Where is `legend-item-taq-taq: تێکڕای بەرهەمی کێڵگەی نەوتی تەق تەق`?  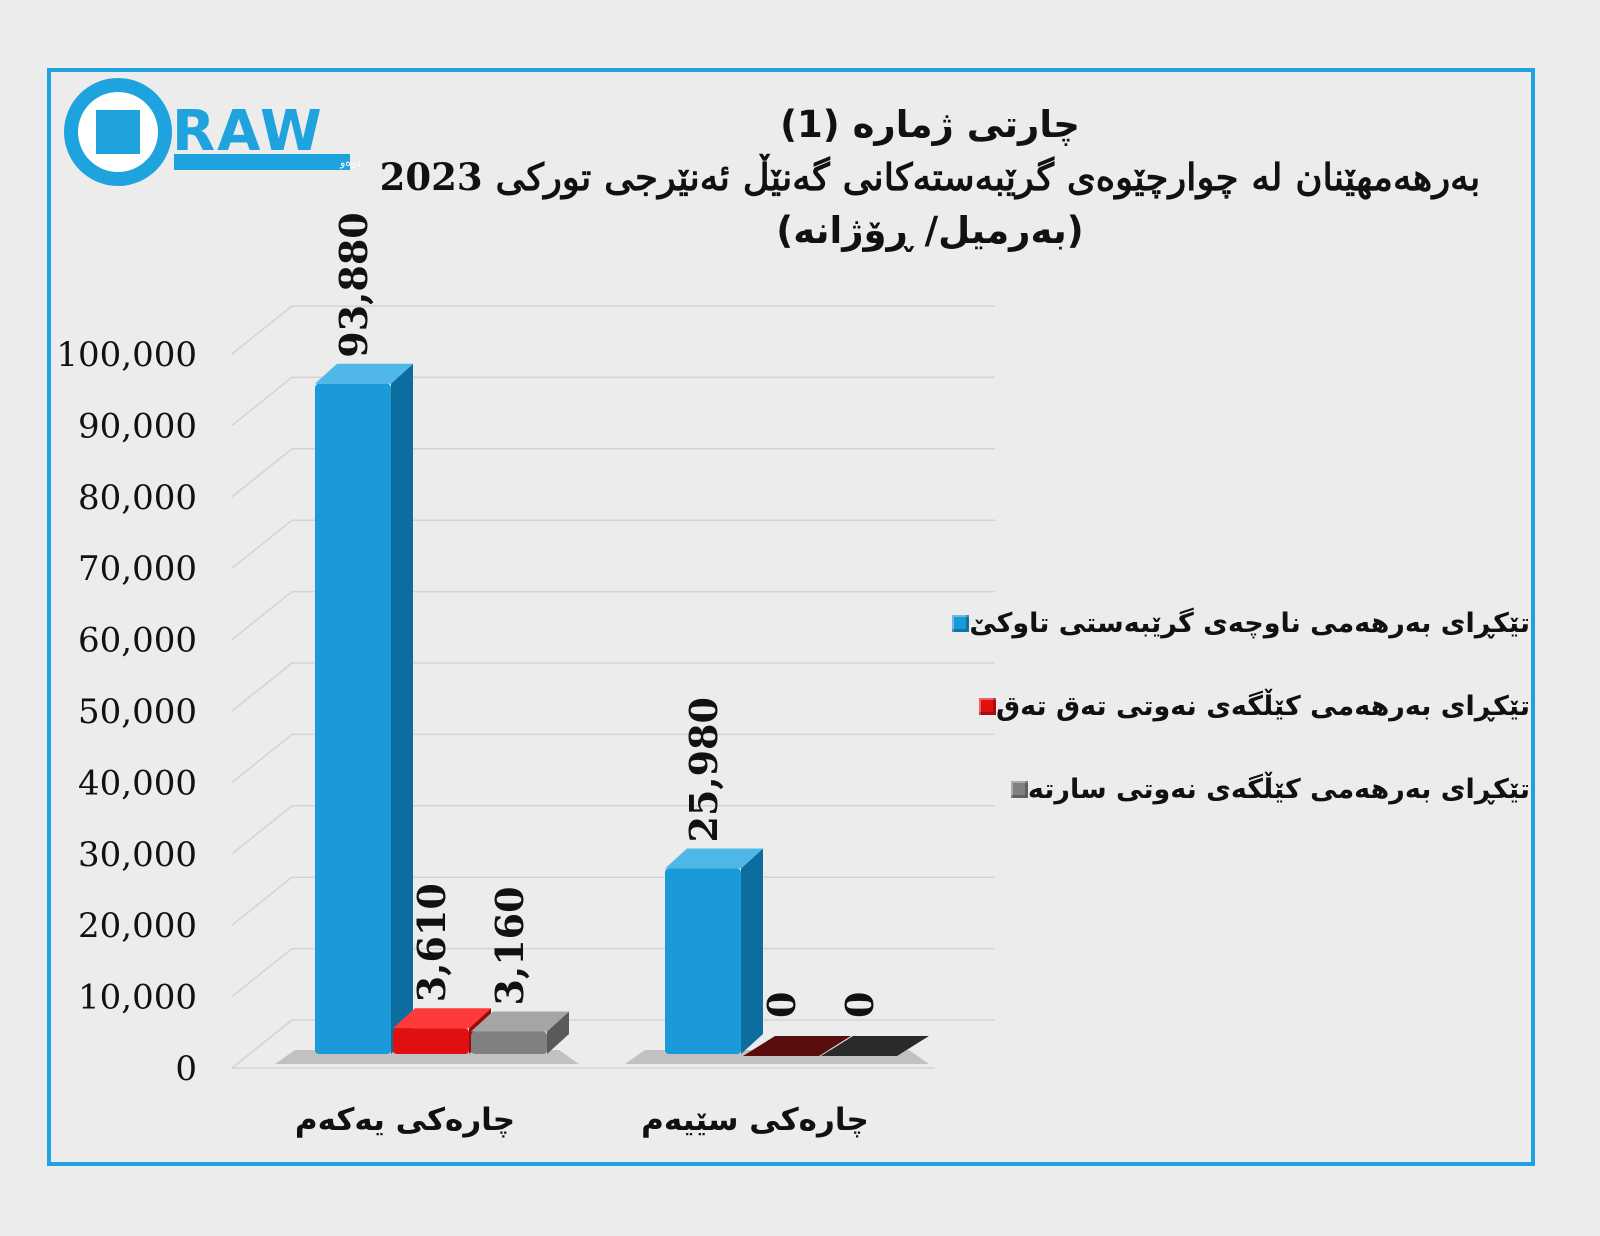 legend-item-taq-taq: تێکڕای بەرهەمی کێڵگەی نەوتی تەق تەق is located at coordinates (1250, 706).